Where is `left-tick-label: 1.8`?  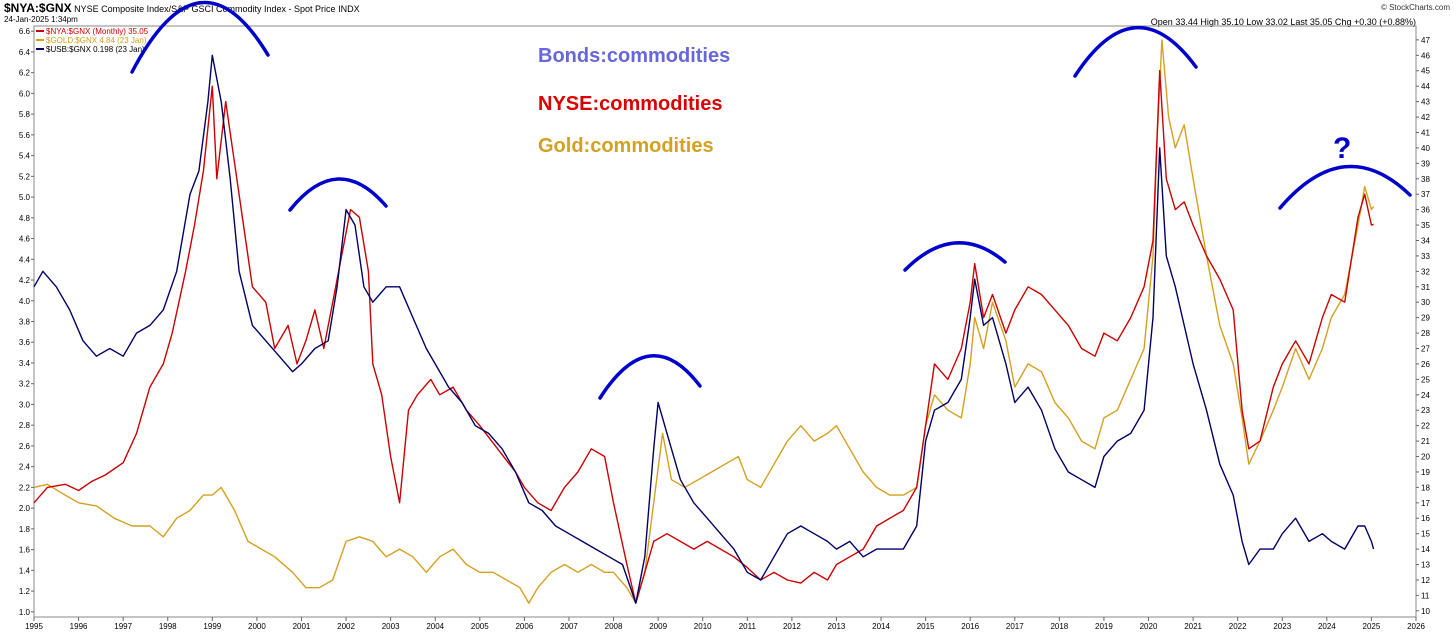
left-tick-label: 1.8 is located at coordinates (25, 529).